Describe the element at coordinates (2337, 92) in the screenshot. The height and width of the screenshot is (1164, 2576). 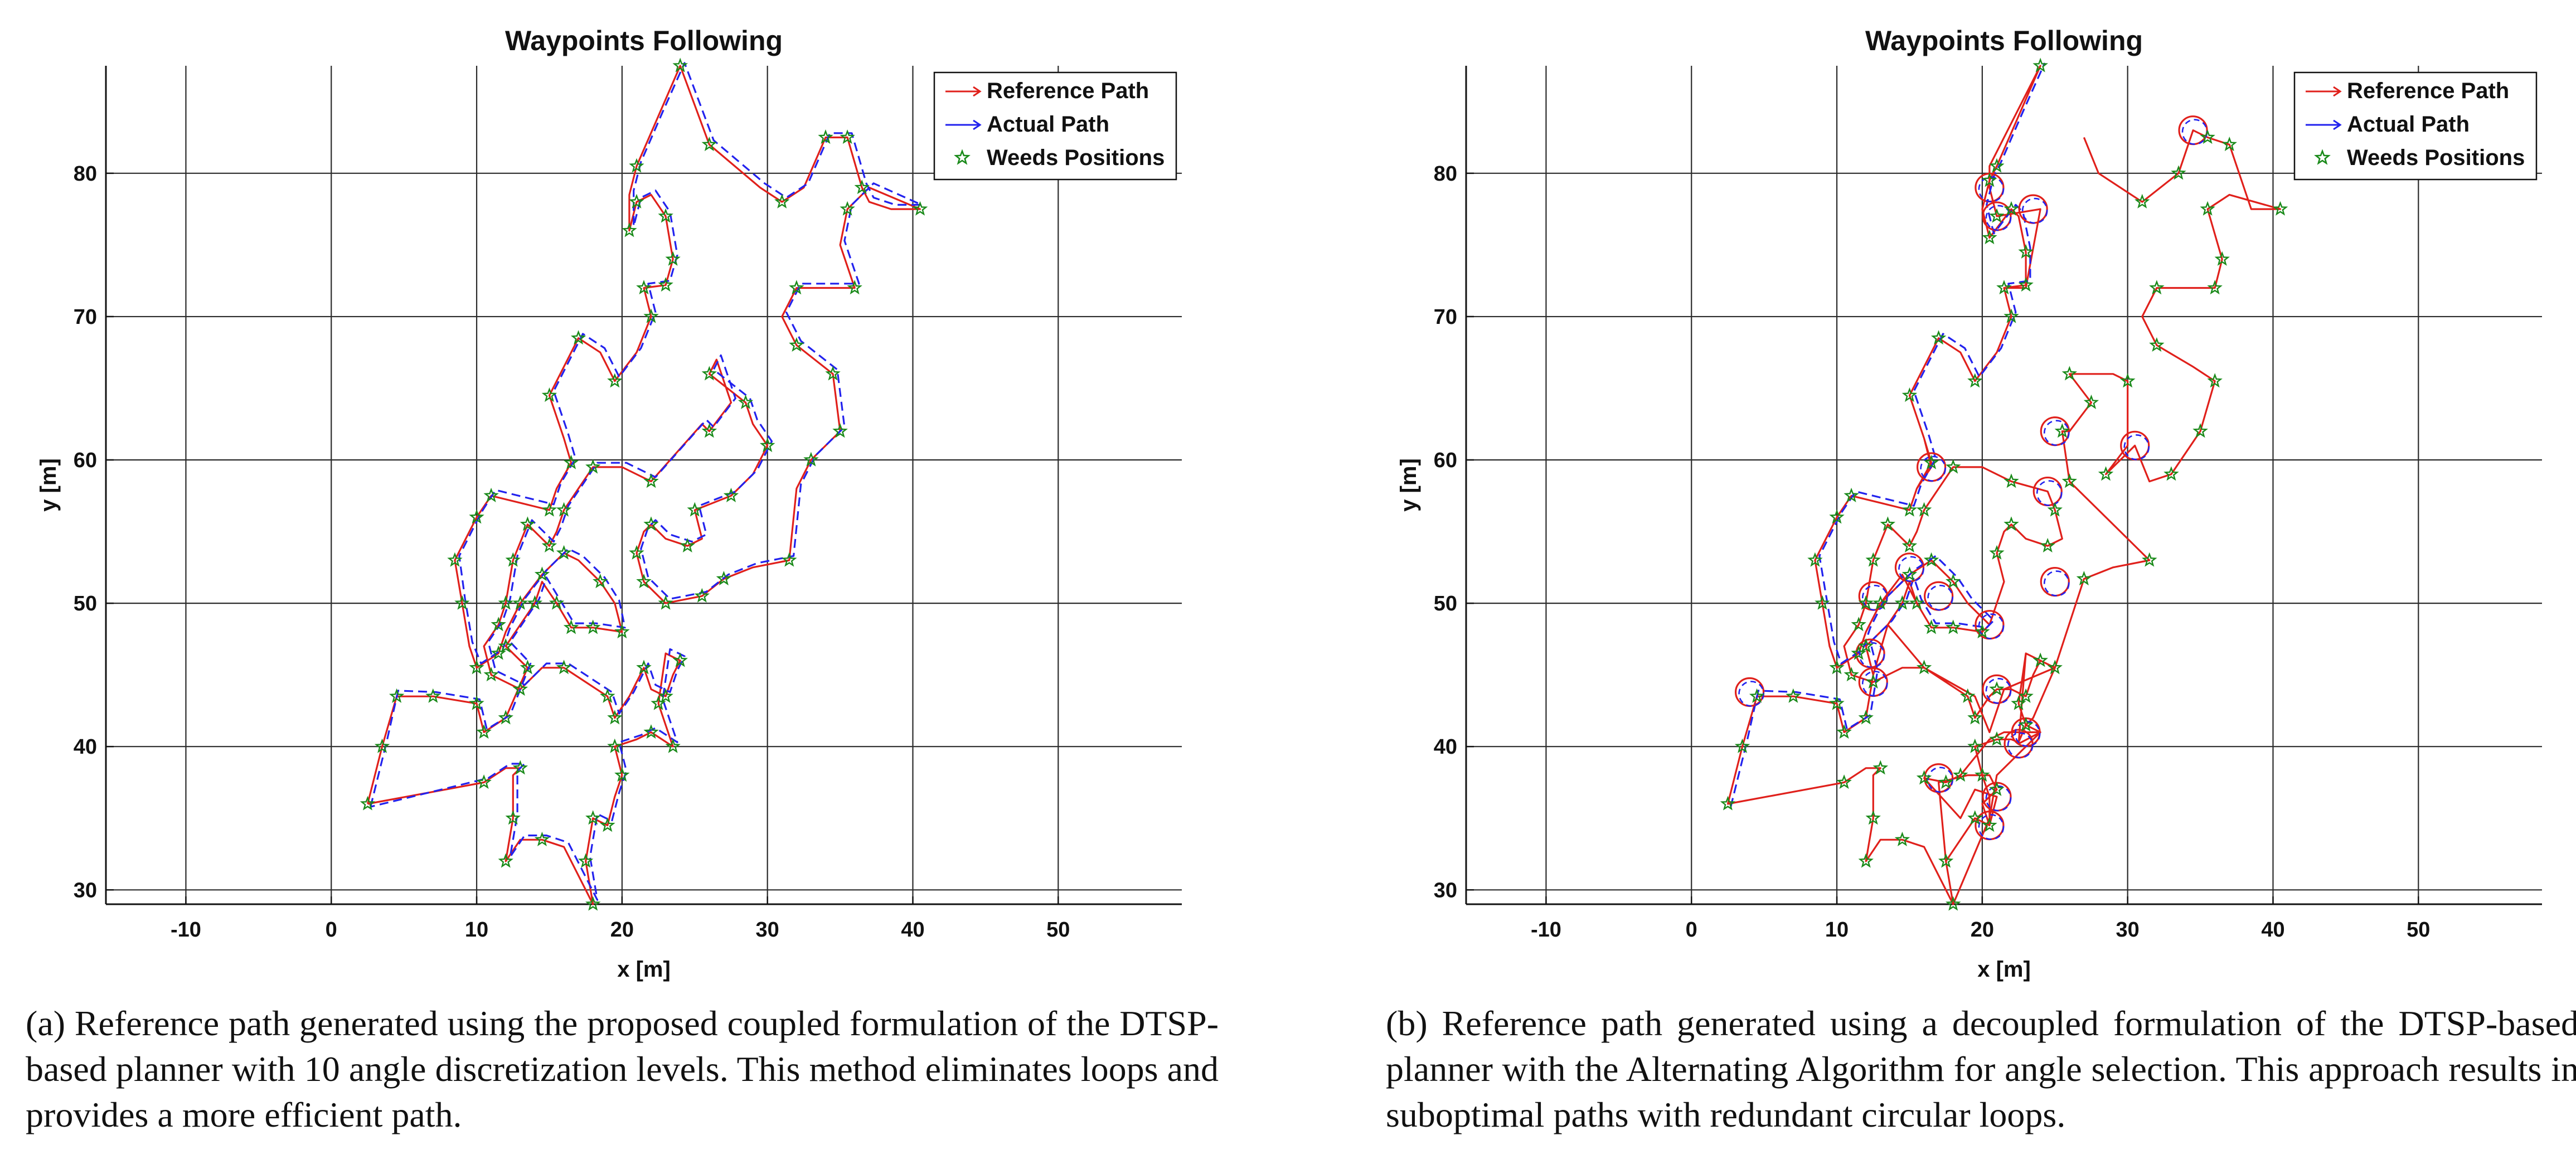
I see `legend-arrow-reference` at that location.